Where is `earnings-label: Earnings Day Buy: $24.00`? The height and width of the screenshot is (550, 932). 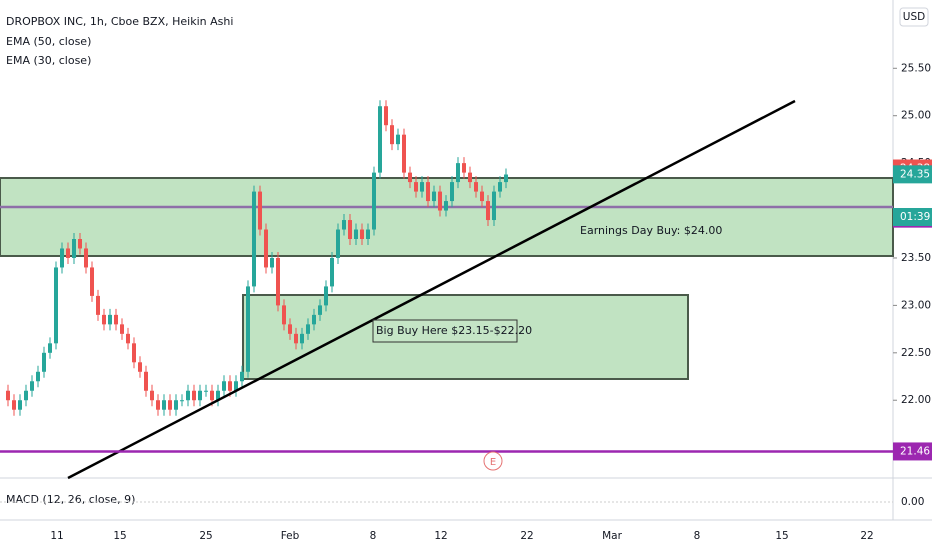 earnings-label: Earnings Day Buy: $24.00 is located at coordinates (651, 230).